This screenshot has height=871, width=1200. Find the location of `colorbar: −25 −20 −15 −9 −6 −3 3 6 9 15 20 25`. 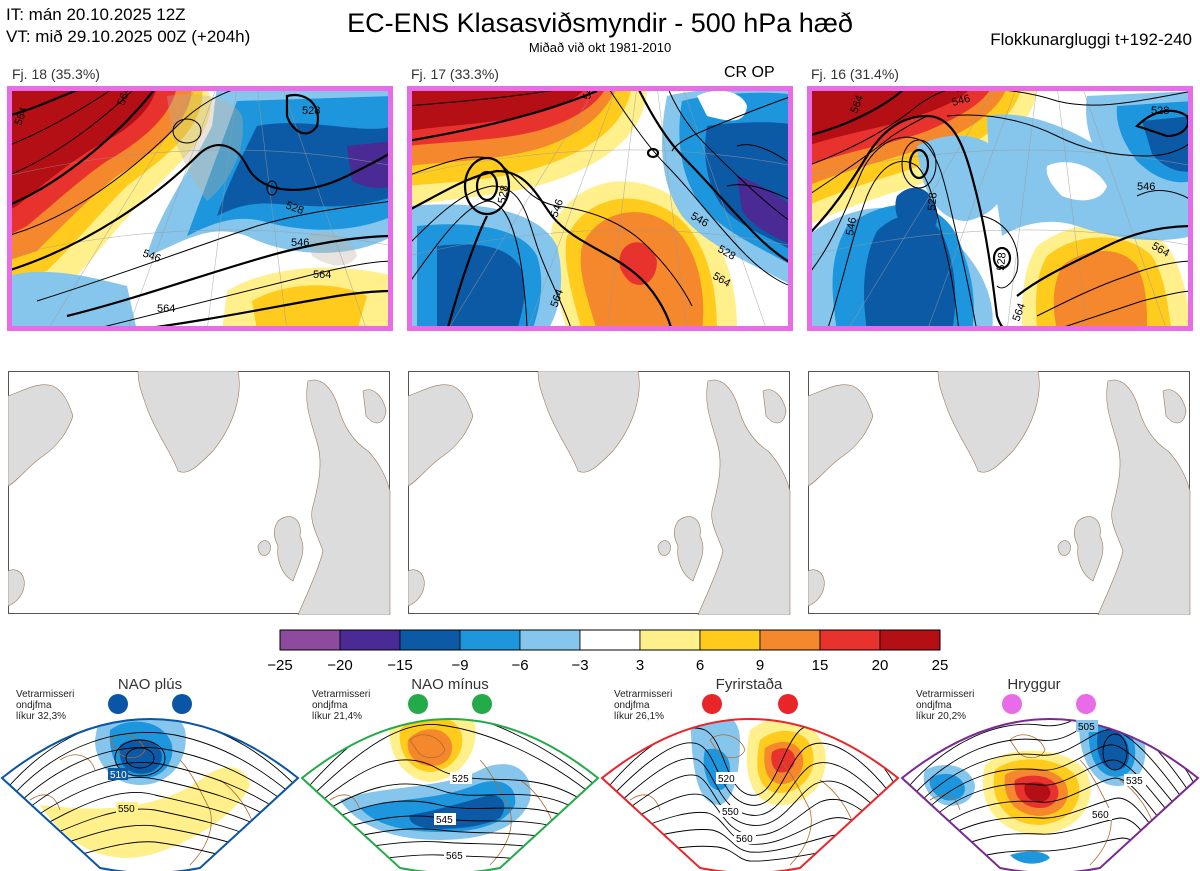

colorbar: −25 −20 −15 −9 −6 −3 3 6 9 15 20 25 is located at coordinates (607, 651).